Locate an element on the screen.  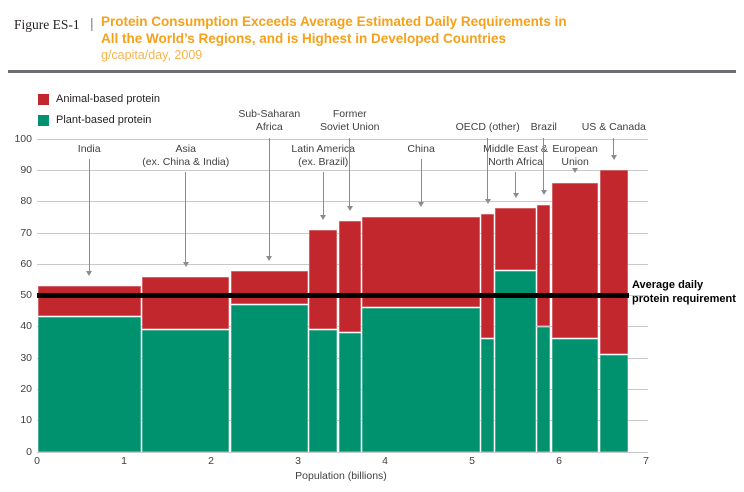
region-label-Middle East & North Africa: Middle East & North Africa is located at coordinates (515, 155).